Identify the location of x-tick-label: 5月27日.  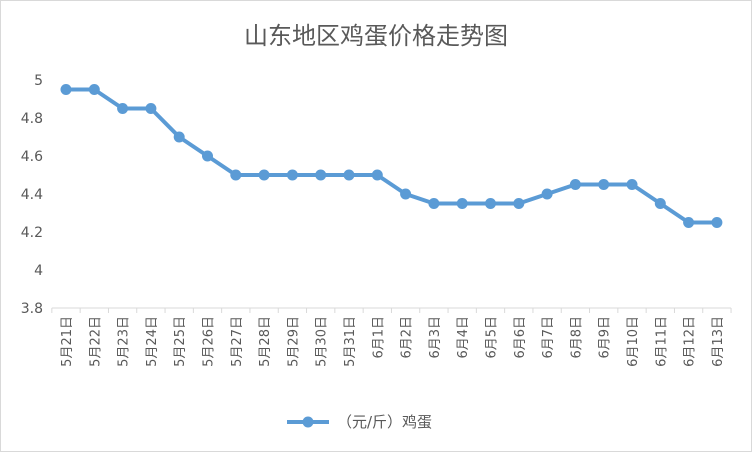
(237, 341).